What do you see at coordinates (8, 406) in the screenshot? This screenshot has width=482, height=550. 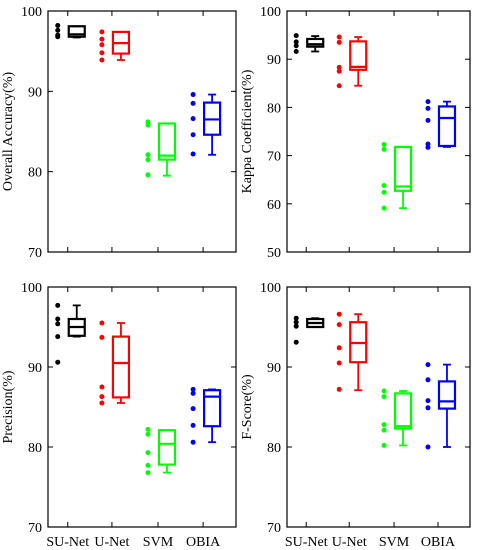 I see `y-axis-title: Precision(%)` at bounding box center [8, 406].